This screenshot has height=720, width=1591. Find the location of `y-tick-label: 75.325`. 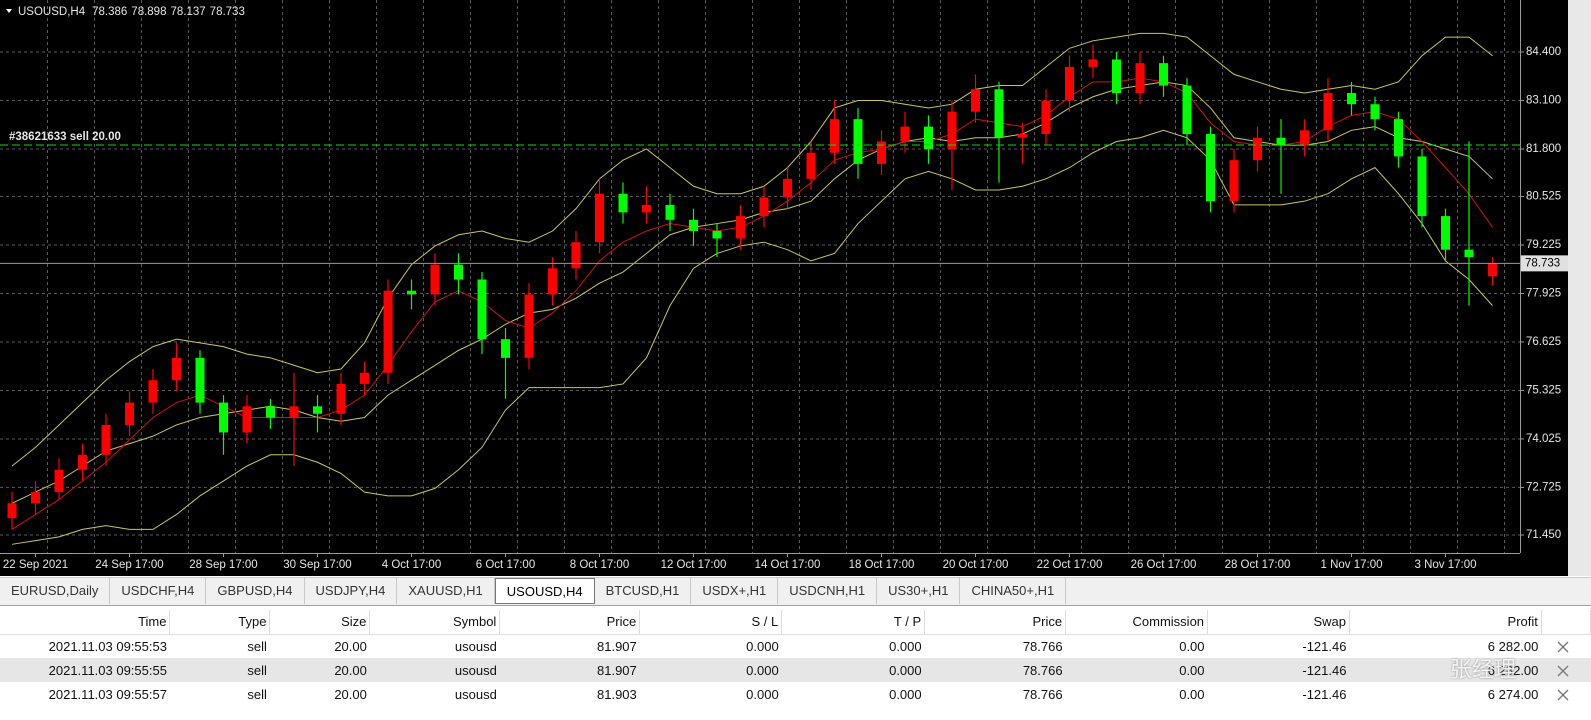

y-tick-label: 75.325 is located at coordinates (1543, 390).